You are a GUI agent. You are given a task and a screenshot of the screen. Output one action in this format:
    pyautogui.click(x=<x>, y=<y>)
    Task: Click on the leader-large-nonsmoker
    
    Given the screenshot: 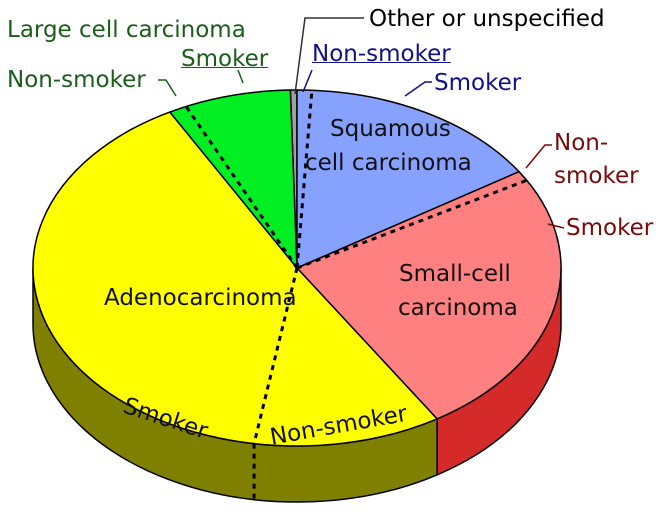 What is the action you would take?
    pyautogui.click(x=167, y=88)
    